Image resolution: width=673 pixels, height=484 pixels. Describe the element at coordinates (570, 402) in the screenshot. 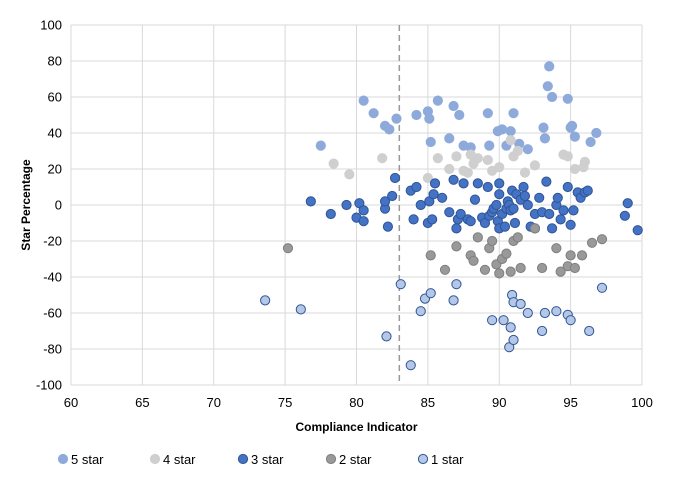

I see `x-tick-label: 95` at that location.